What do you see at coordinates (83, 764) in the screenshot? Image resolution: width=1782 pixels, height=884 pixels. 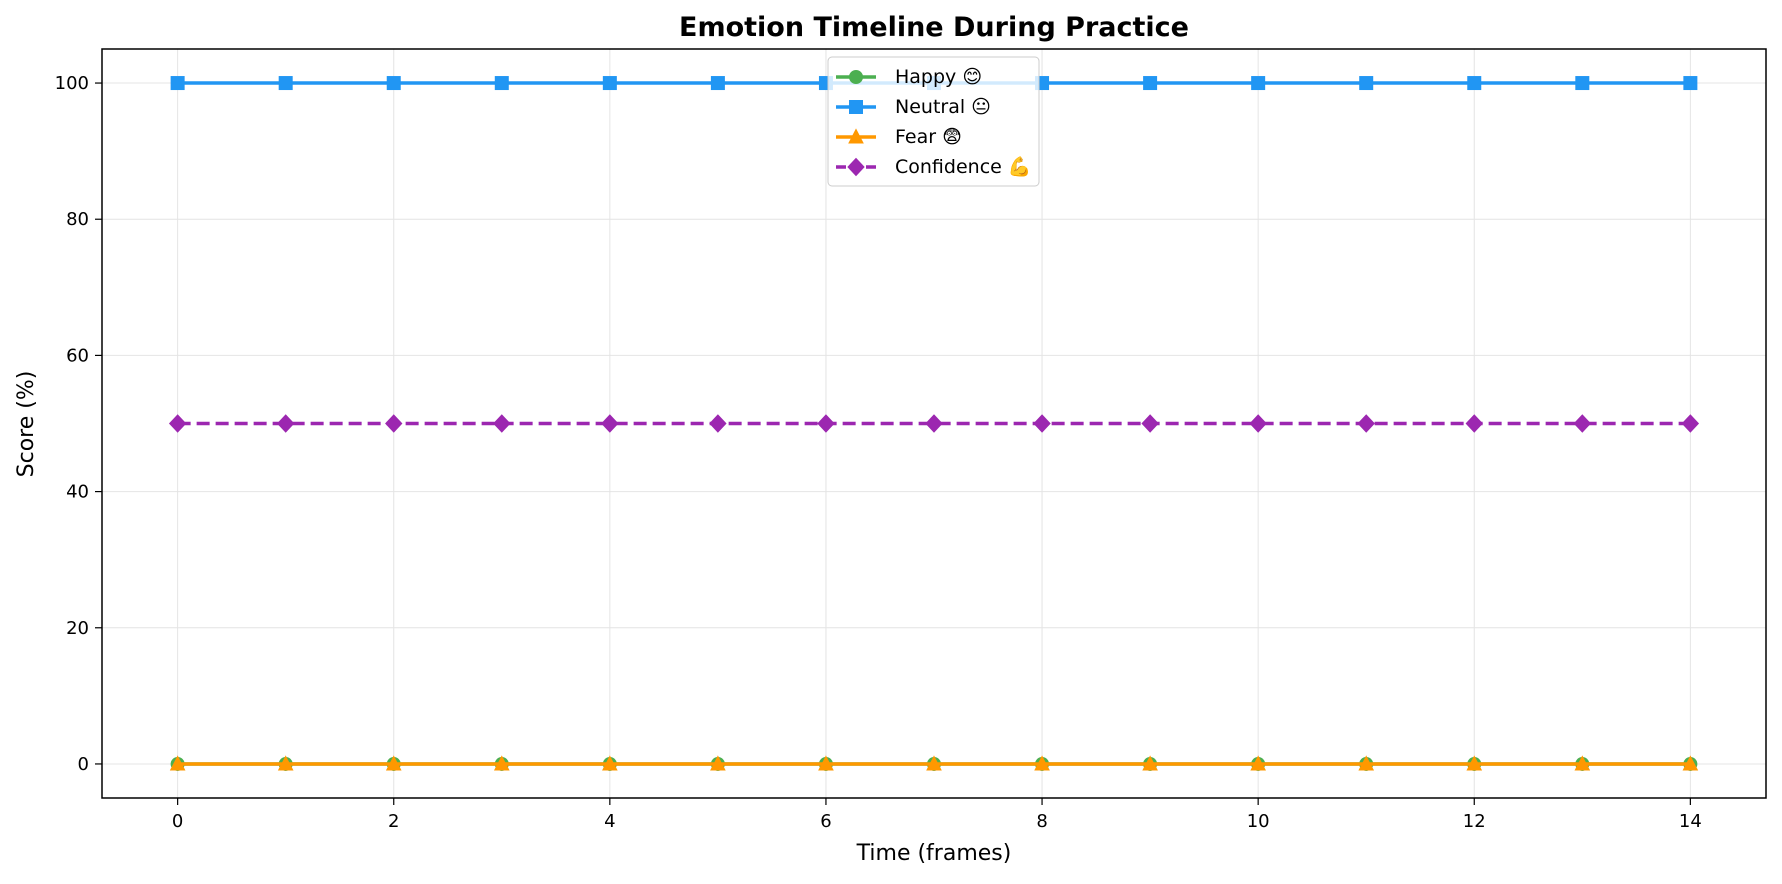 I see `y-tick-label: 0` at bounding box center [83, 764].